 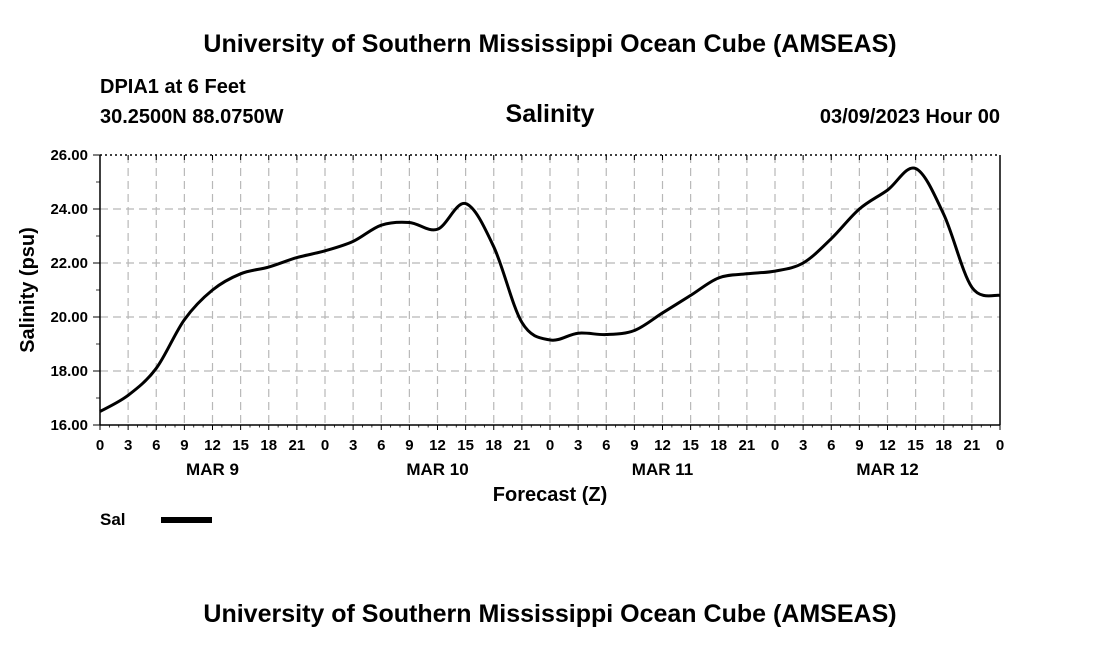 I want to click on date-label: MAR 12, so click(x=887, y=469).